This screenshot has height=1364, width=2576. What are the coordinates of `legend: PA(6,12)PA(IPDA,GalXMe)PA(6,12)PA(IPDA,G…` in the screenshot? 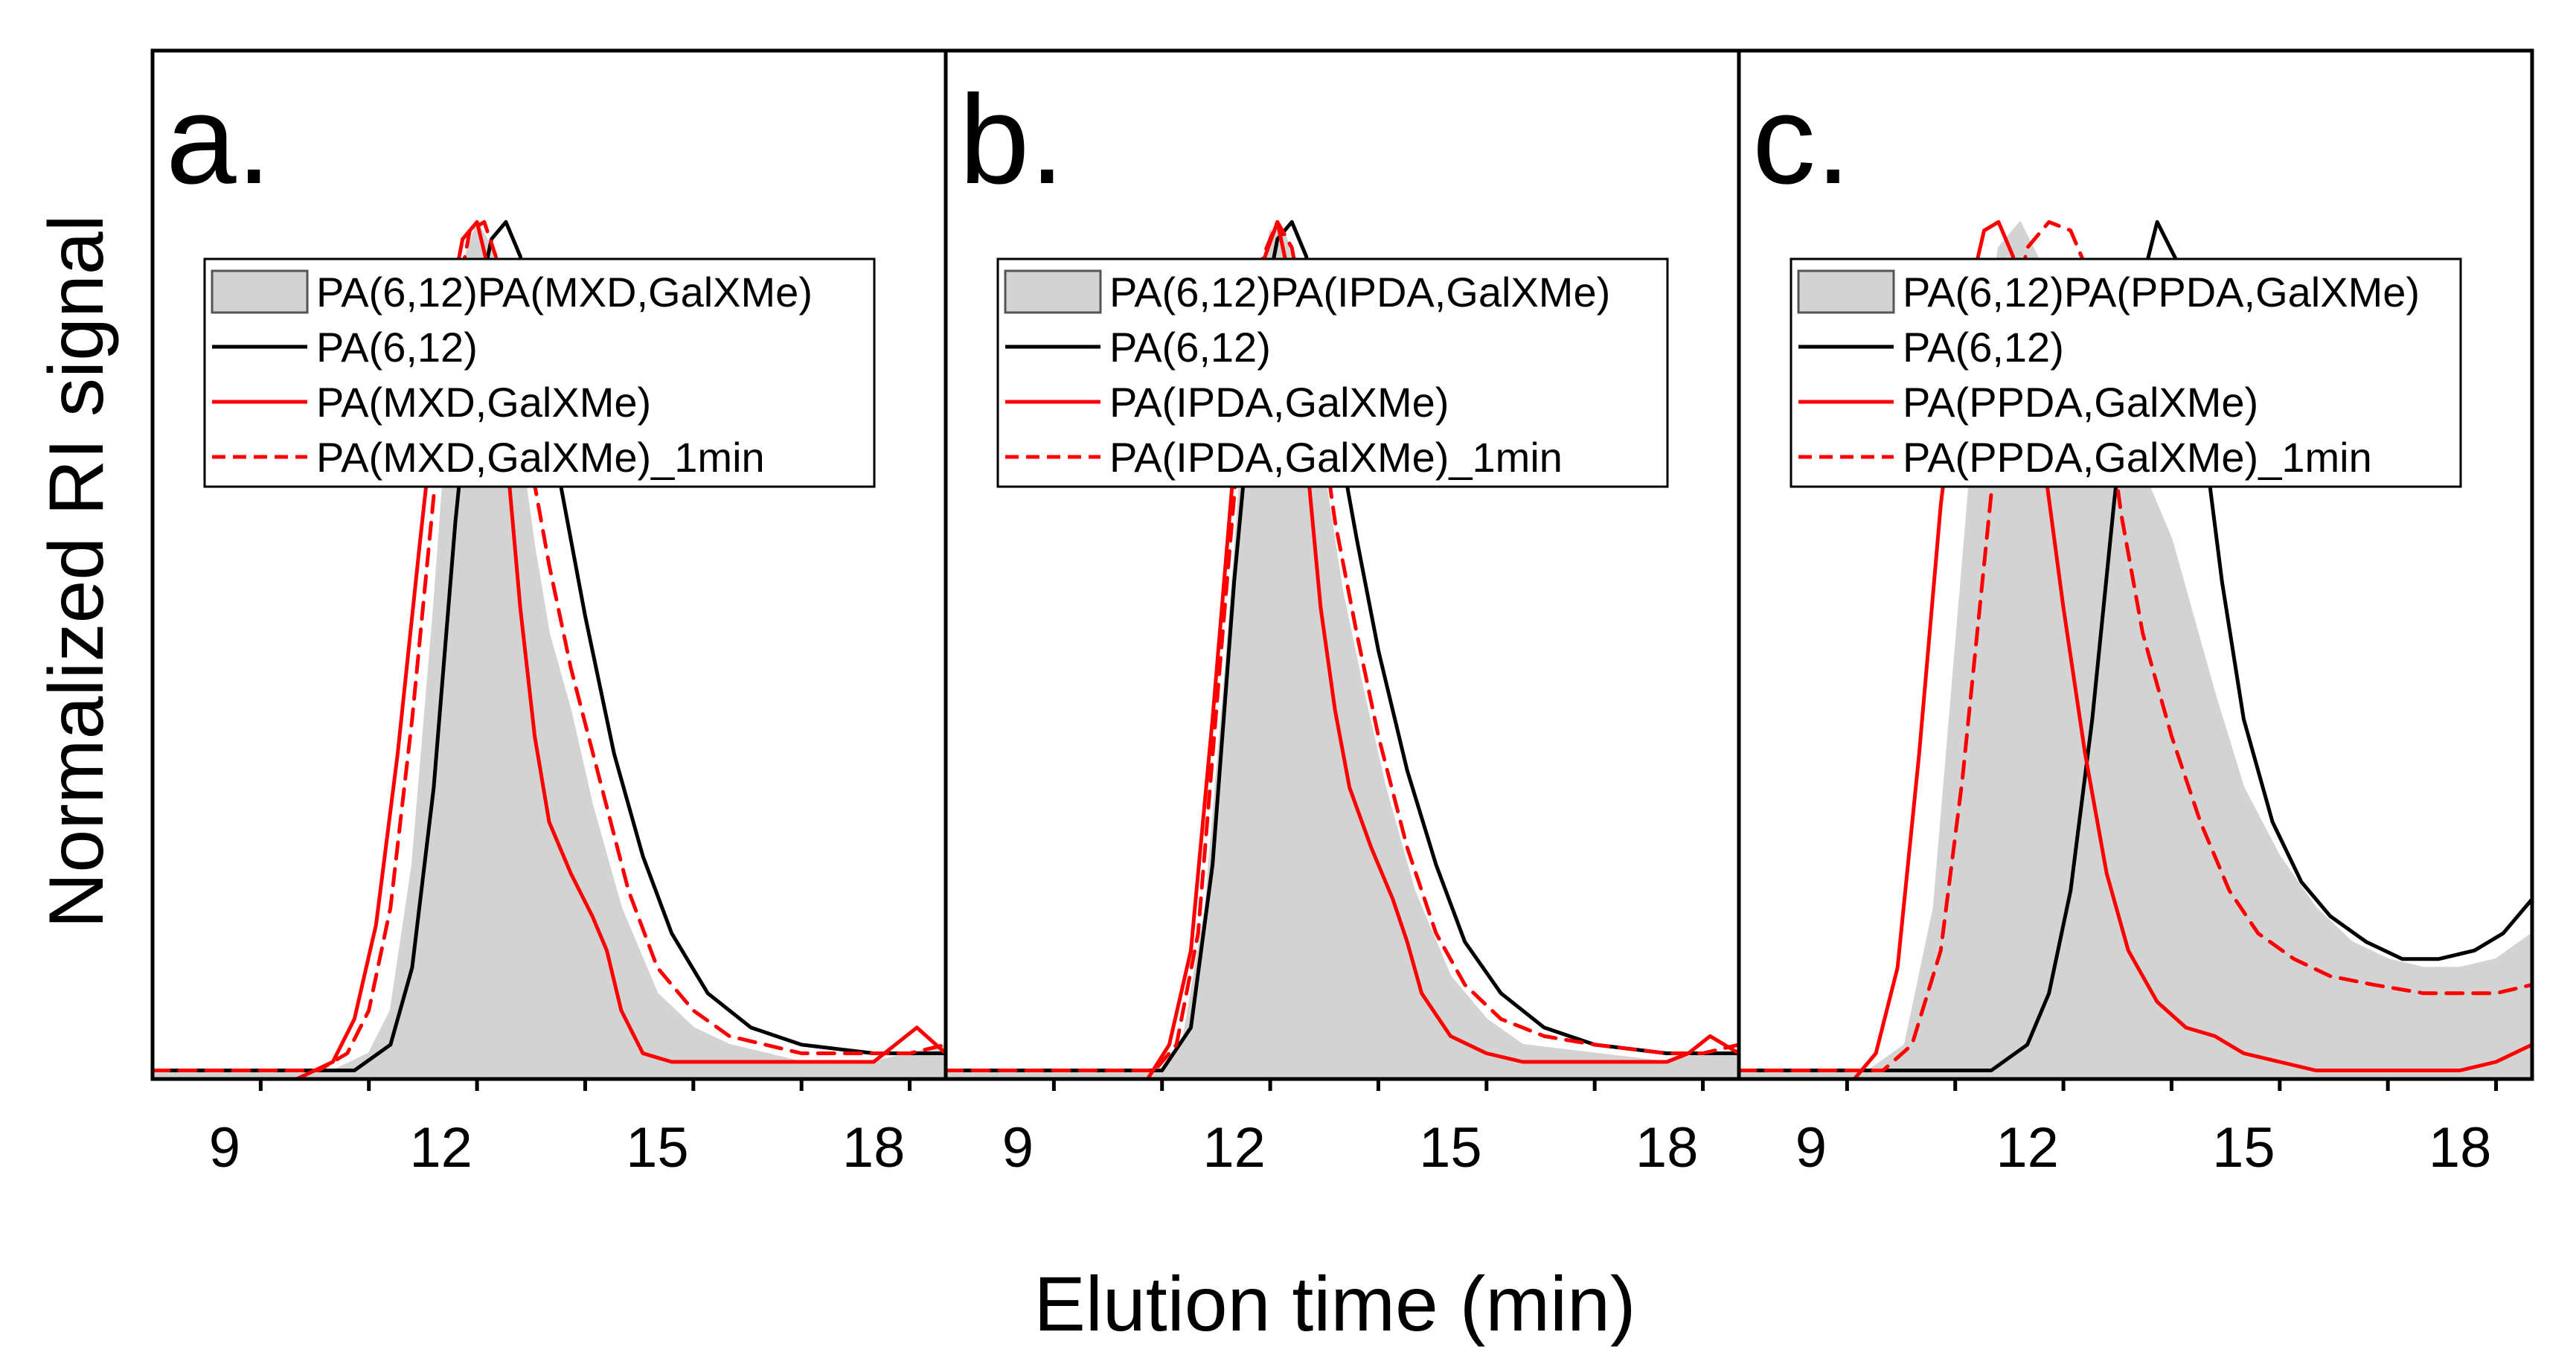 It's located at (1333, 372).